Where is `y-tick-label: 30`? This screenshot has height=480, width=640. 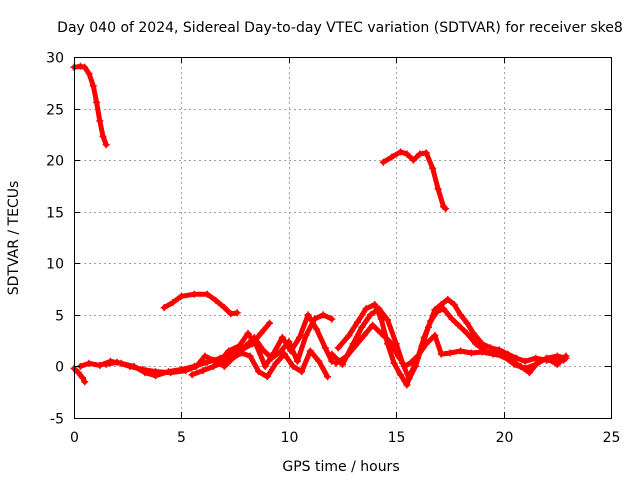 y-tick-label: 30 is located at coordinates (55, 59).